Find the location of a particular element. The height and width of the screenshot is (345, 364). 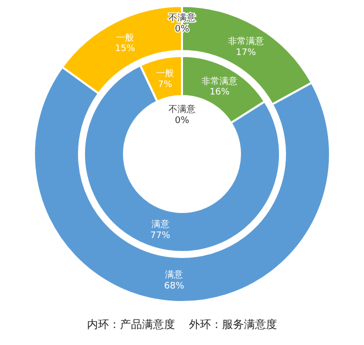

data-label: 16% is located at coordinates (220, 93).